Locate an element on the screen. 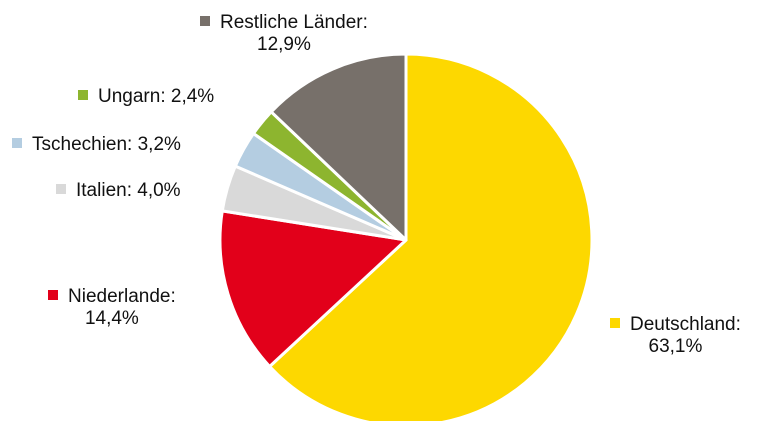 The height and width of the screenshot is (421, 773). pie-slice-restliche-länder is located at coordinates (338, 147).